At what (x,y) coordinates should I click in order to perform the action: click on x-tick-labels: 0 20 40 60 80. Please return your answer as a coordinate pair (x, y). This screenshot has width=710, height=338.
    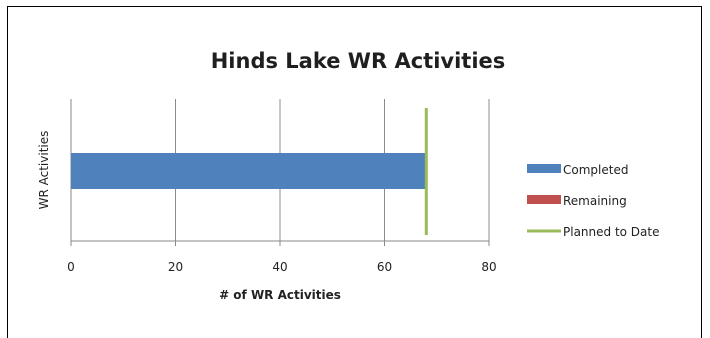
    Looking at the image, I should click on (282, 257).